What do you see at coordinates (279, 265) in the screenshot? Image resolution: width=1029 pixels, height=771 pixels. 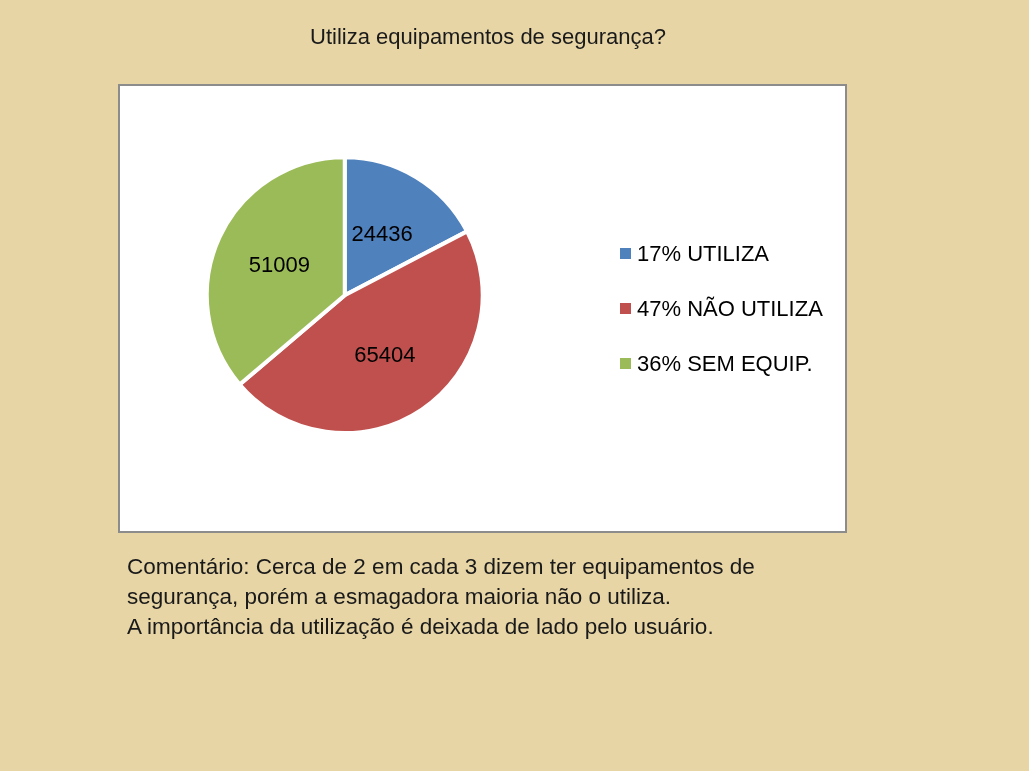 I see `data-label: 51009` at bounding box center [279, 265].